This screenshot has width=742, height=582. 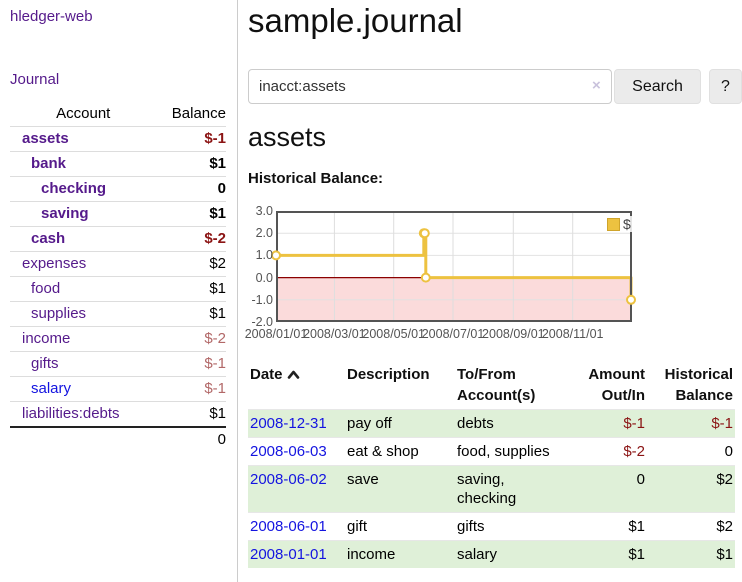 What do you see at coordinates (293, 374) in the screenshot?
I see `sort-asc-icon` at bounding box center [293, 374].